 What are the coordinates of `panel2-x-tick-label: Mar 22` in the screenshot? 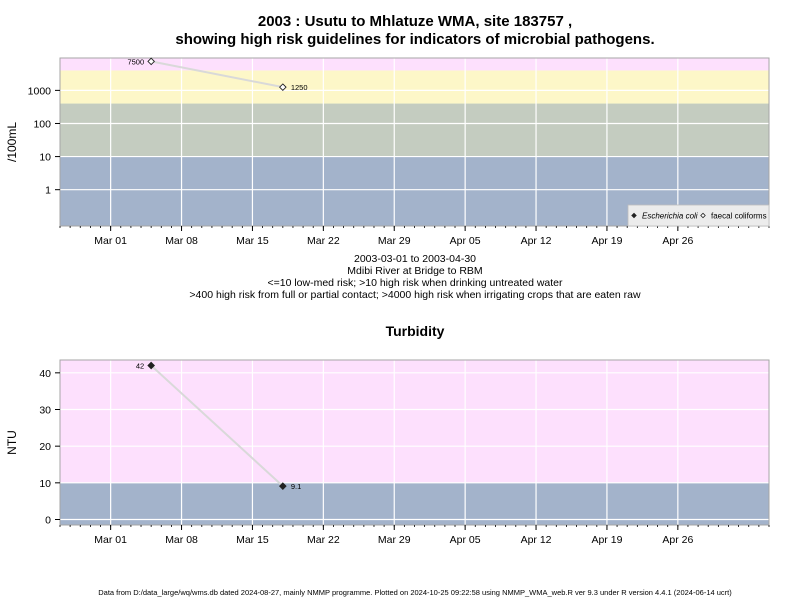 It's located at (323, 540).